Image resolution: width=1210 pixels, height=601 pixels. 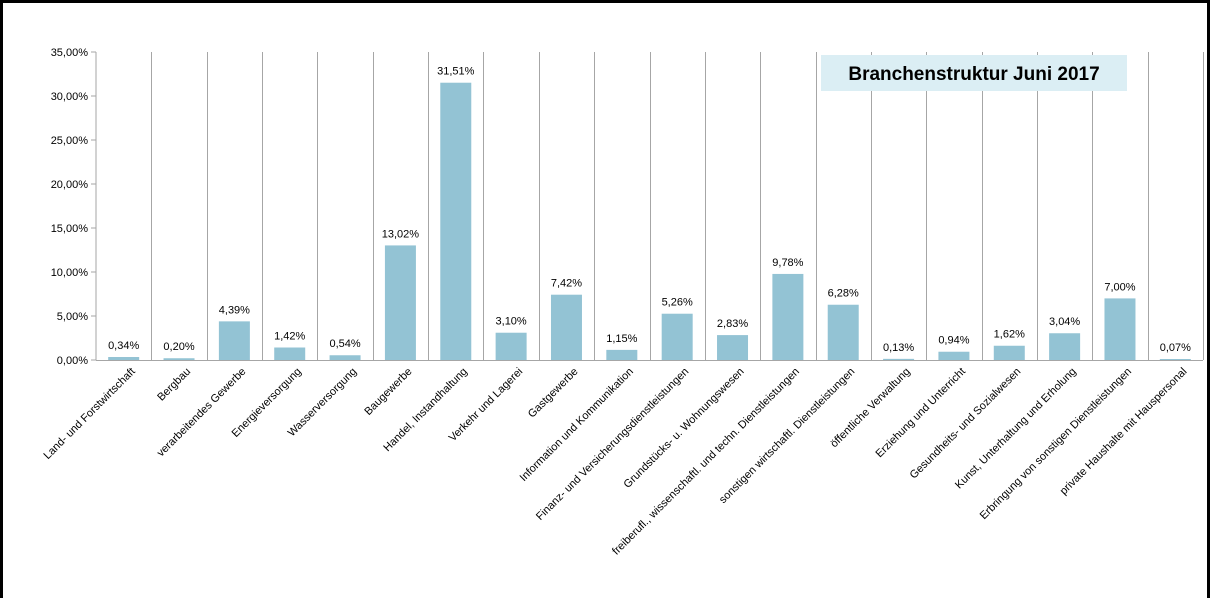 What do you see at coordinates (70, 53) in the screenshot?
I see `y-tick-label: 35,00%` at bounding box center [70, 53].